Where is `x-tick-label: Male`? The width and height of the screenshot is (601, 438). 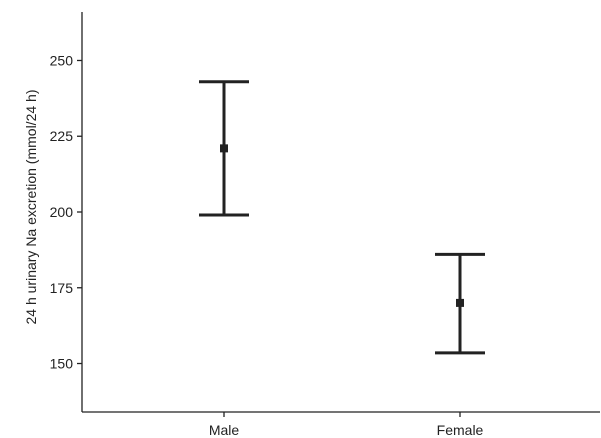 x-tick-label: Male is located at coordinates (224, 430).